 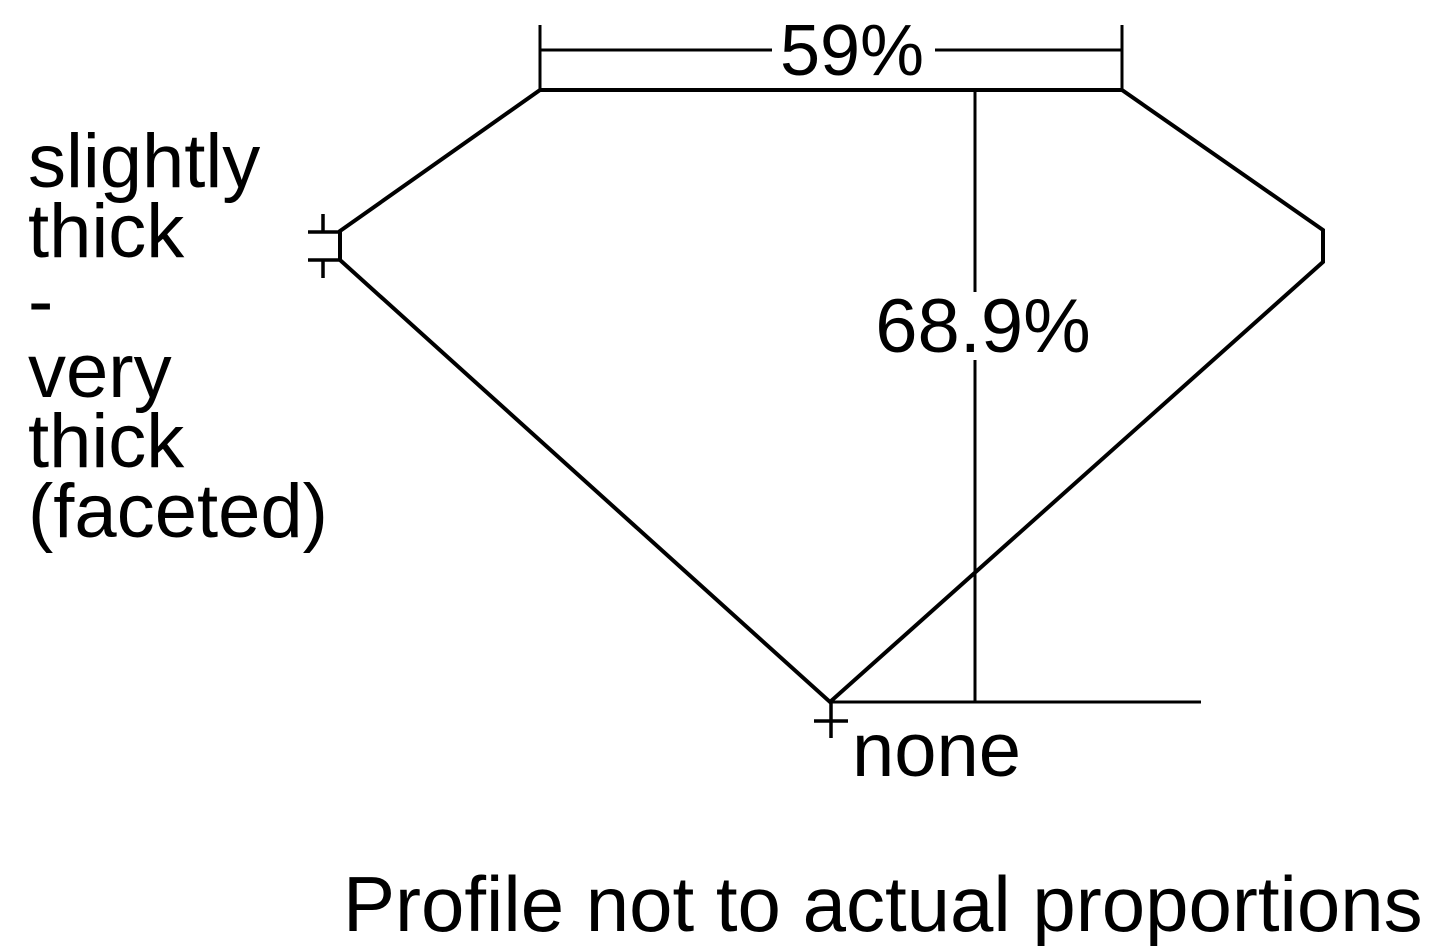 What do you see at coordinates (100, 371) in the screenshot?
I see `girdle-label-line-4: very` at bounding box center [100, 371].